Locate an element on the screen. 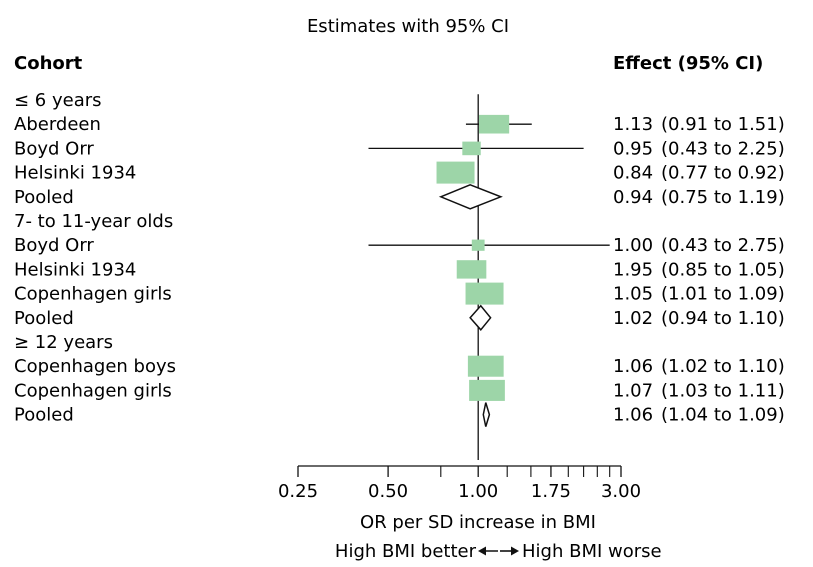  subgroup-label: ≥ 12 years is located at coordinates (63, 342).